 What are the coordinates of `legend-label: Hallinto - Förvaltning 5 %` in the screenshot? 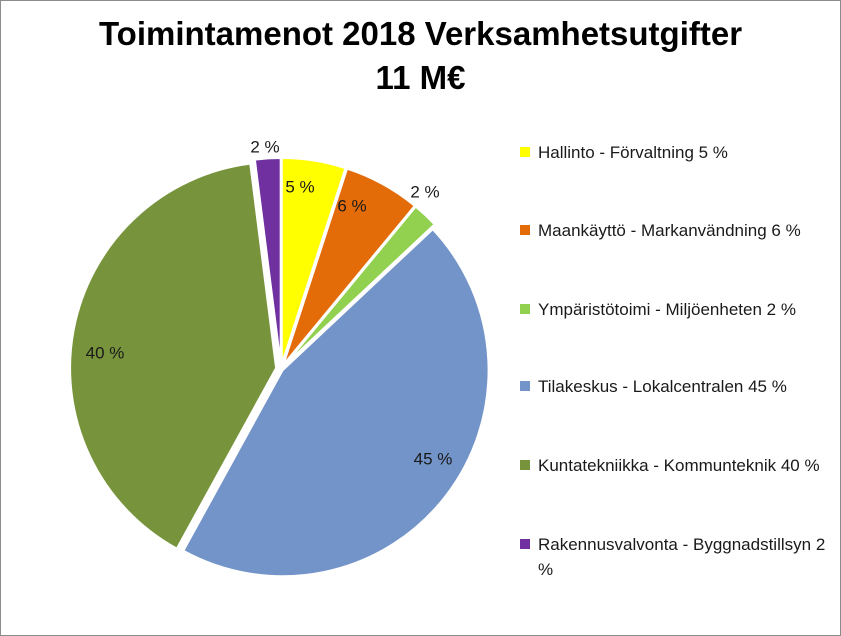 It's located at (633, 152).